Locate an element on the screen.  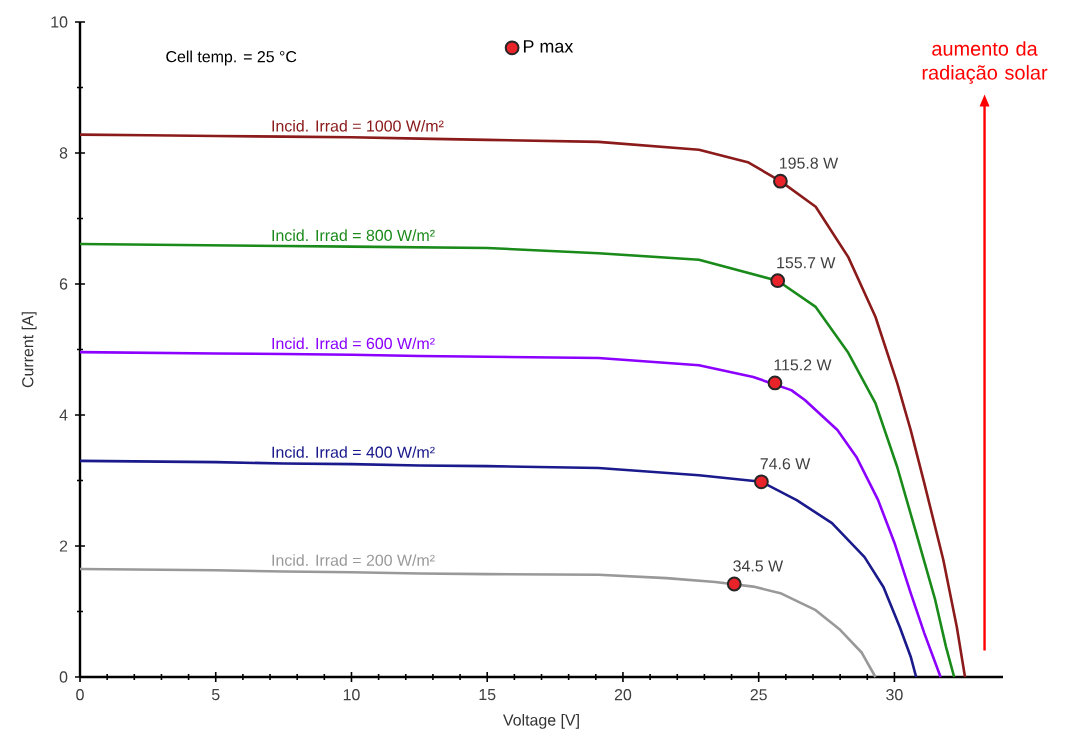
series-label: Incid. Irrad = 1000 W/m² is located at coordinates (358, 125).